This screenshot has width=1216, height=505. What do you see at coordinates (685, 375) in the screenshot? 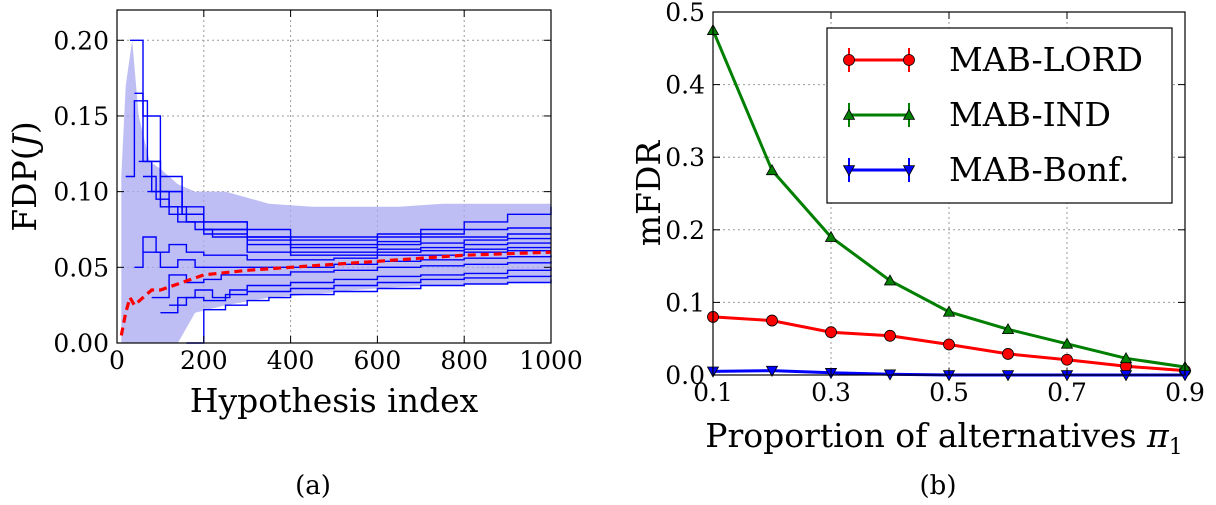
I see `panel-b-y-tick-label: 0.0` at bounding box center [685, 375].